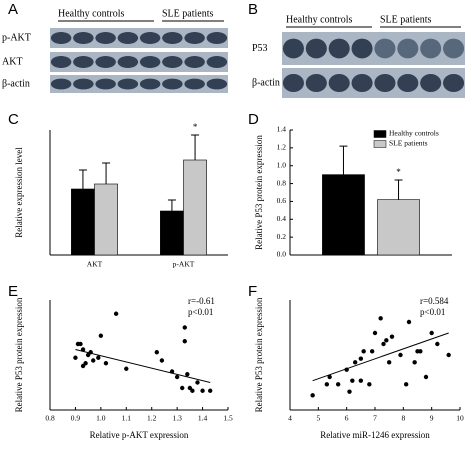 The width and height of the screenshot is (472, 470). I want to click on blot-strip, so click(139, 38).